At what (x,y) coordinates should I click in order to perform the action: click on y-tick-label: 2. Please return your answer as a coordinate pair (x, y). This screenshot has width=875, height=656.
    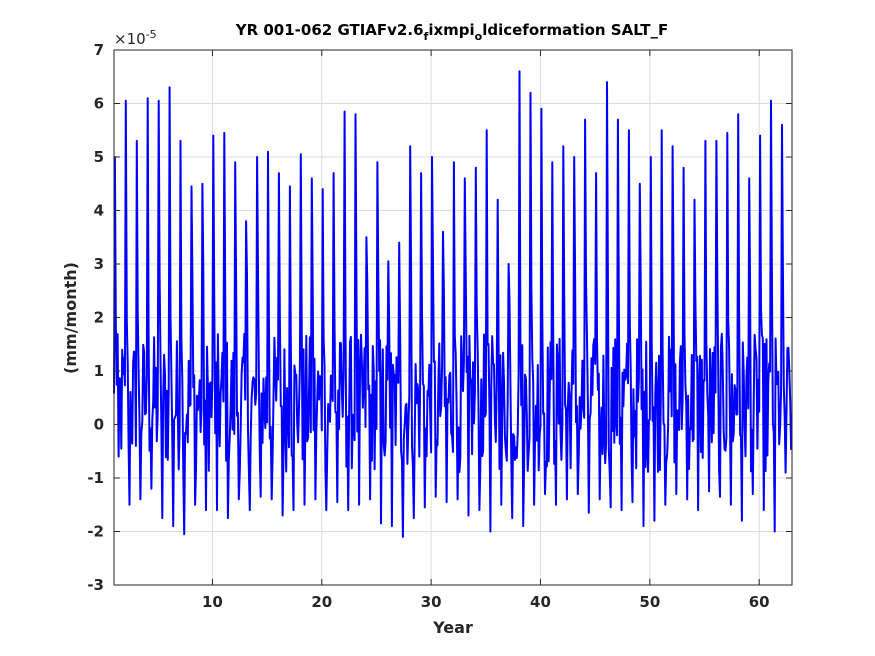
    Looking at the image, I should click on (99, 318).